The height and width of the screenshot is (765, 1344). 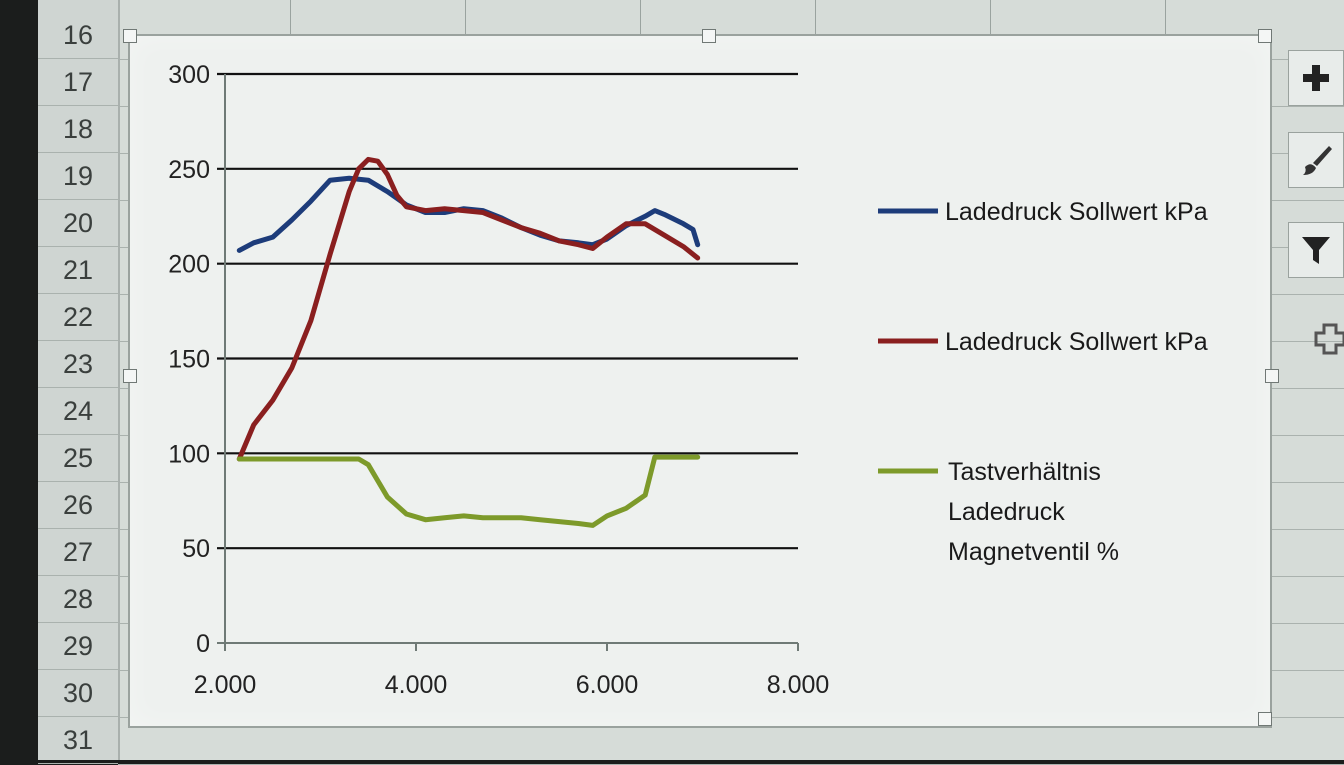 I want to click on paintbrush-icon, so click(x=1317, y=160).